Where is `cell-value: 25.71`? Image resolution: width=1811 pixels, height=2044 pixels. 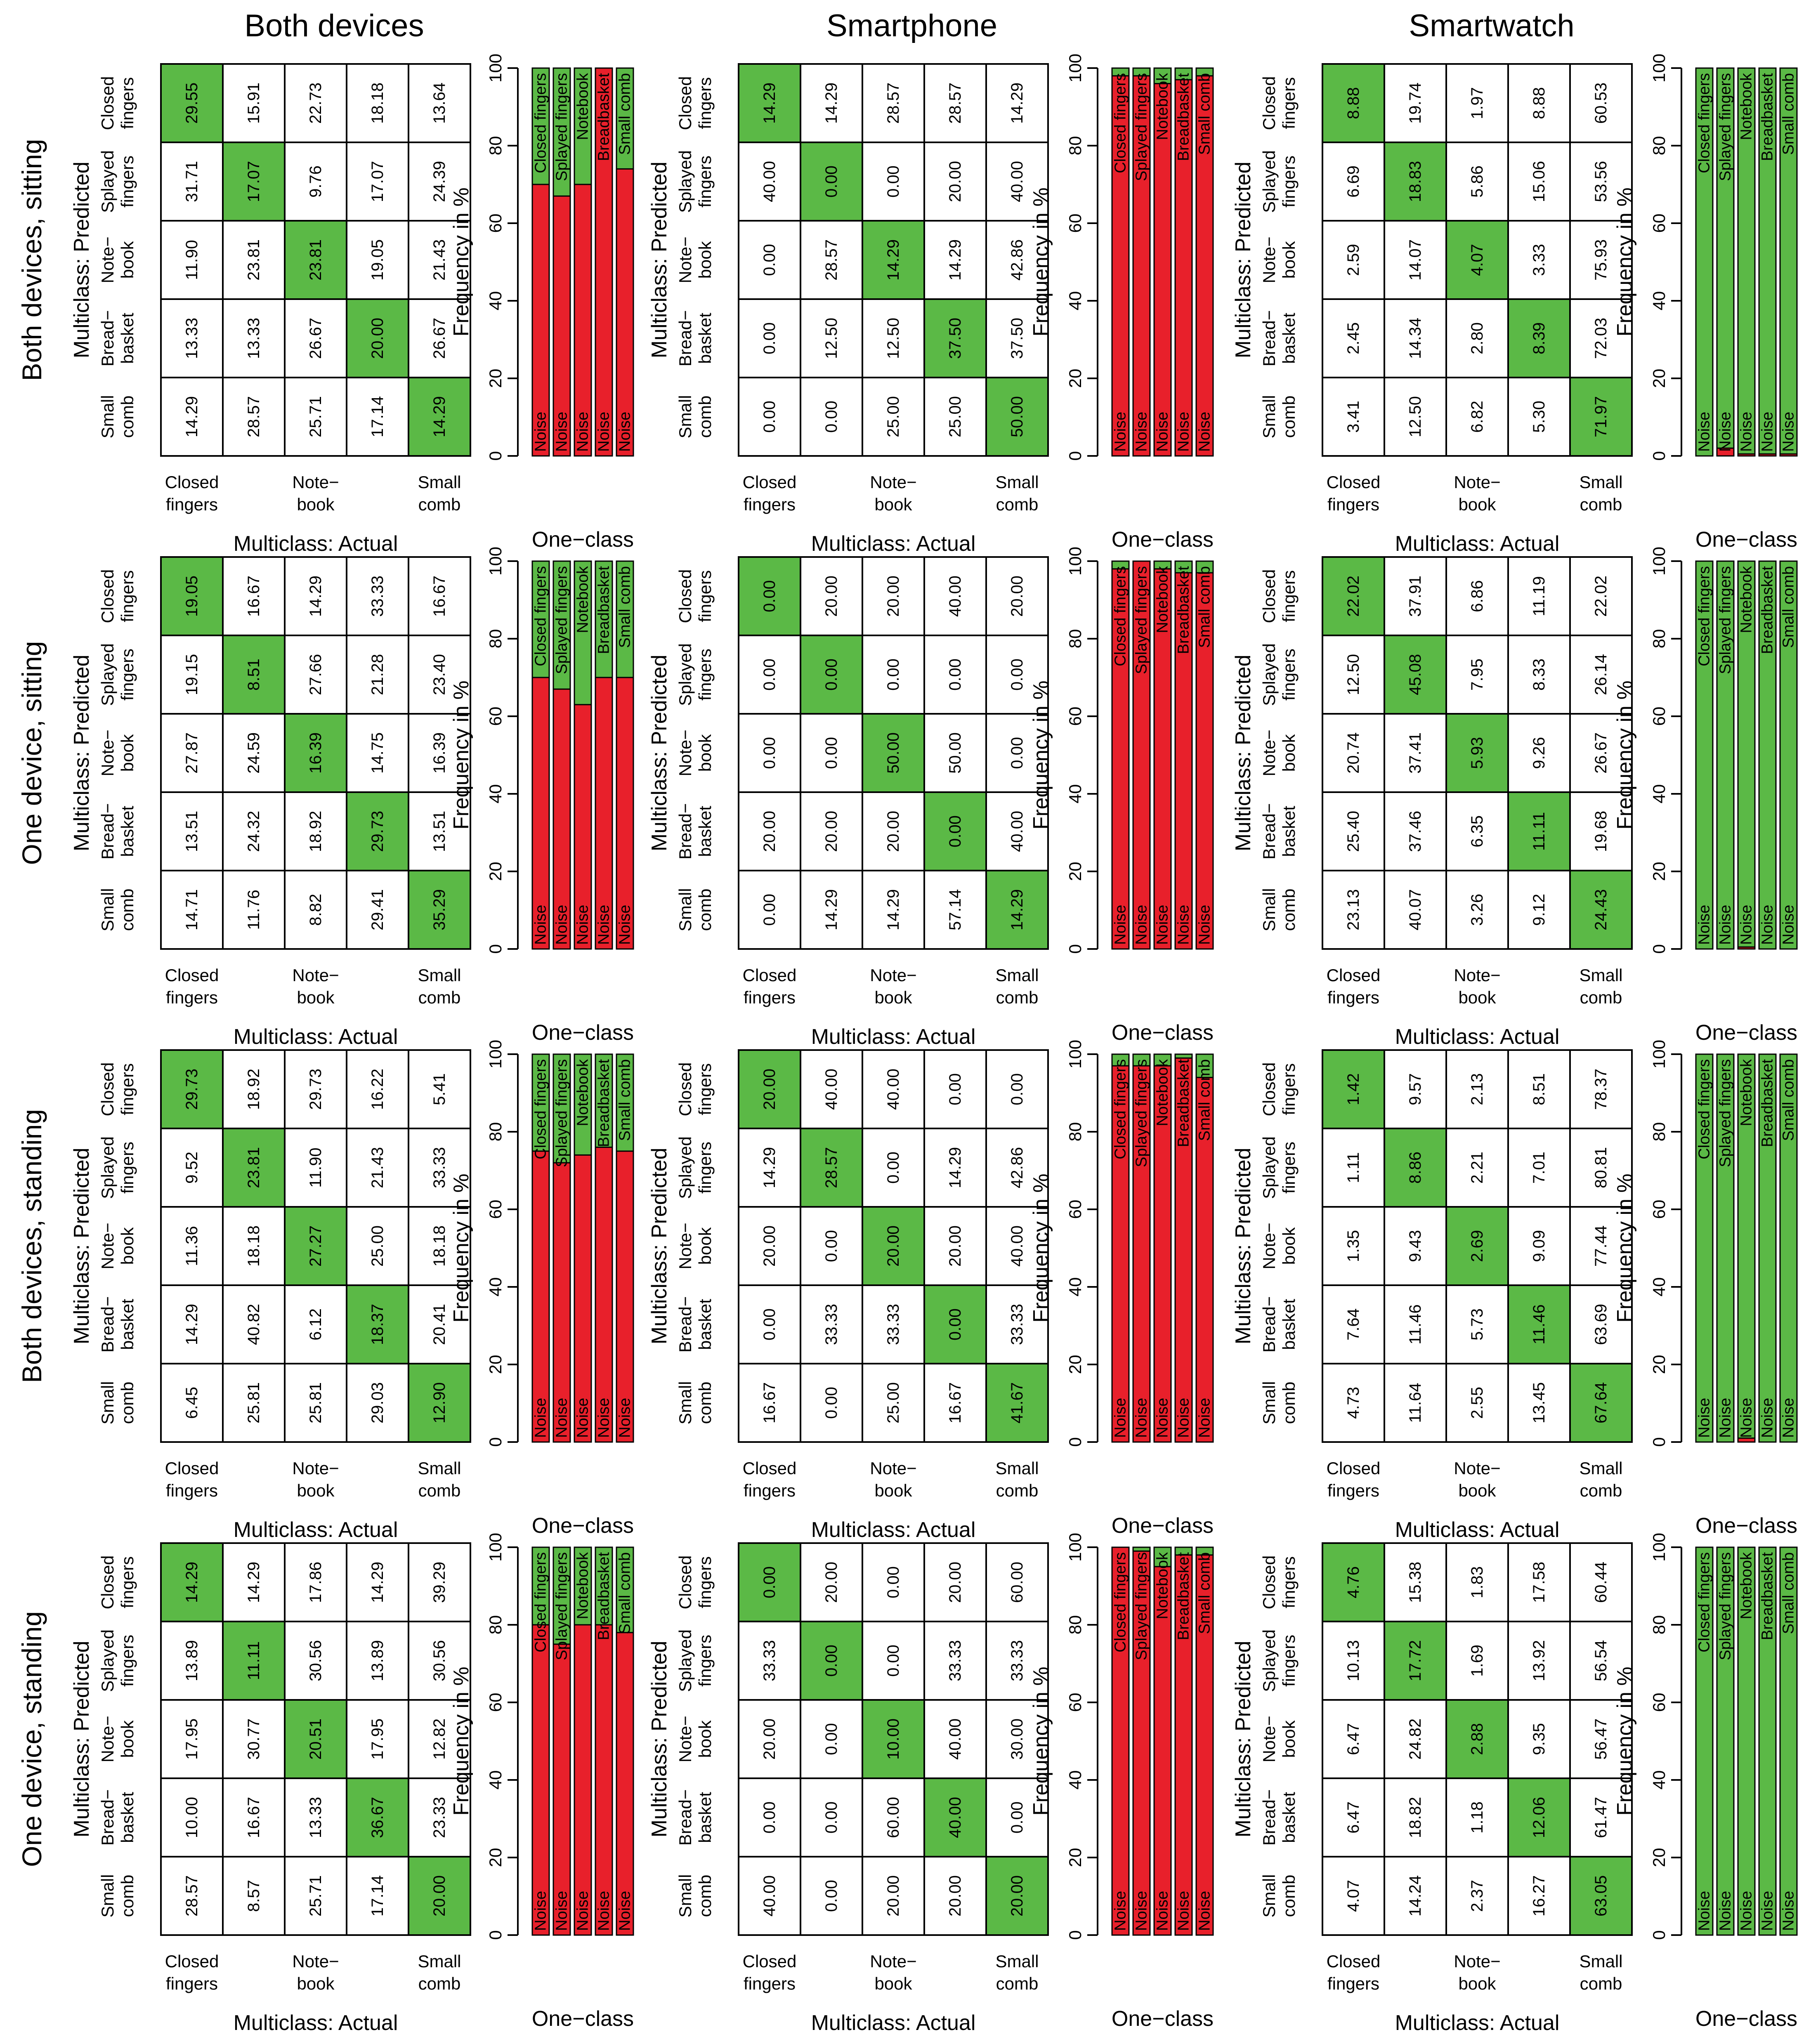 cell-value: 25.71 is located at coordinates (316, 1896).